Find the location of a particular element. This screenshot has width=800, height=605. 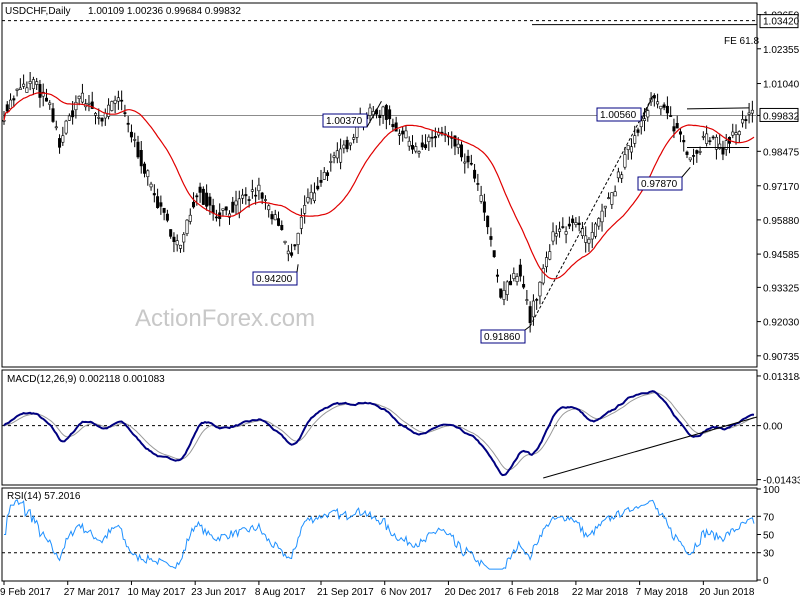

pivot-label-0: 0.94200 is located at coordinates (275, 275).